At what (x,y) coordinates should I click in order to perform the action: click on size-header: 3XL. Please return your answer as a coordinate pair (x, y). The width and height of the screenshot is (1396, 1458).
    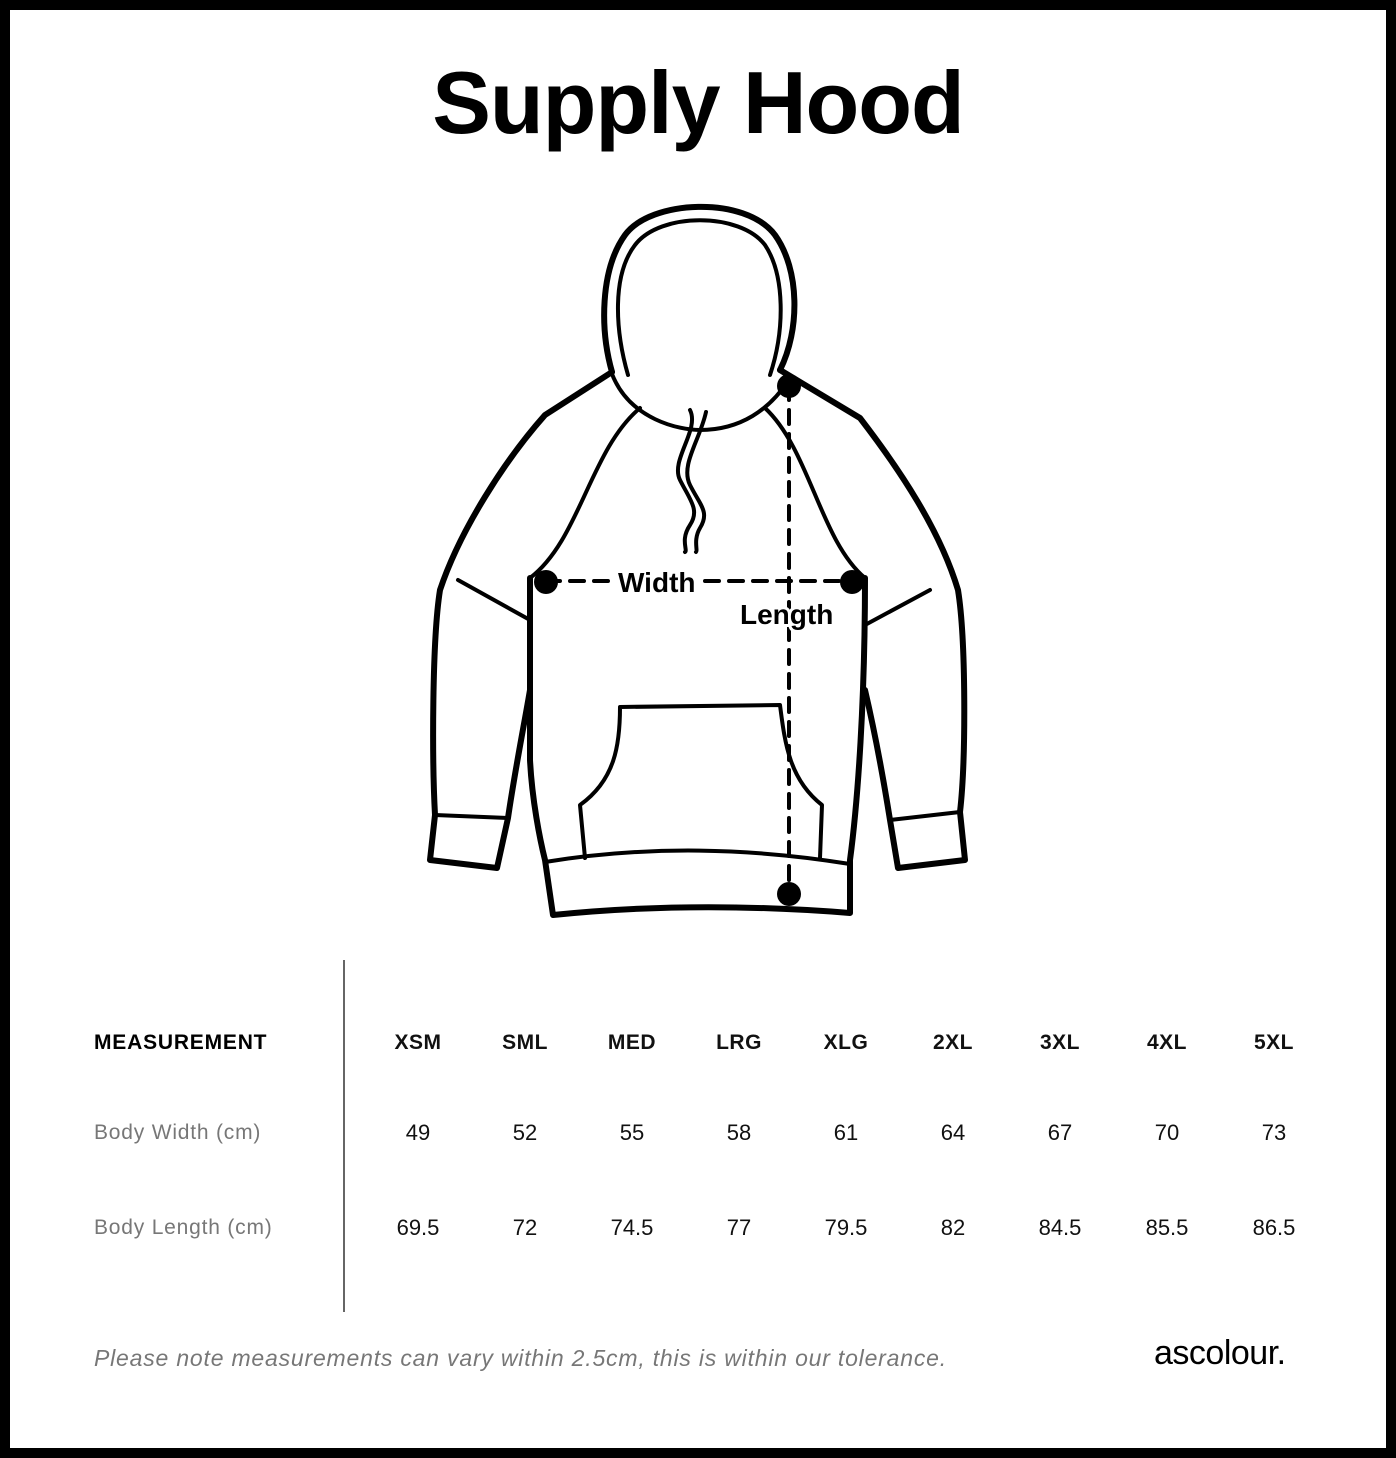
    Looking at the image, I should click on (1060, 1042).